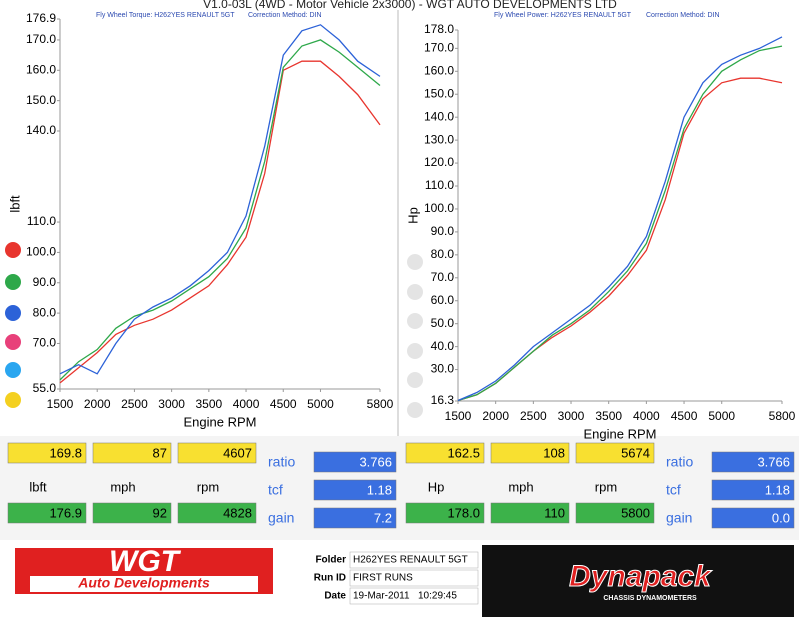 Image resolution: width=799 pixels, height=620 pixels. I want to click on peak-value: 169.8, so click(65, 452).